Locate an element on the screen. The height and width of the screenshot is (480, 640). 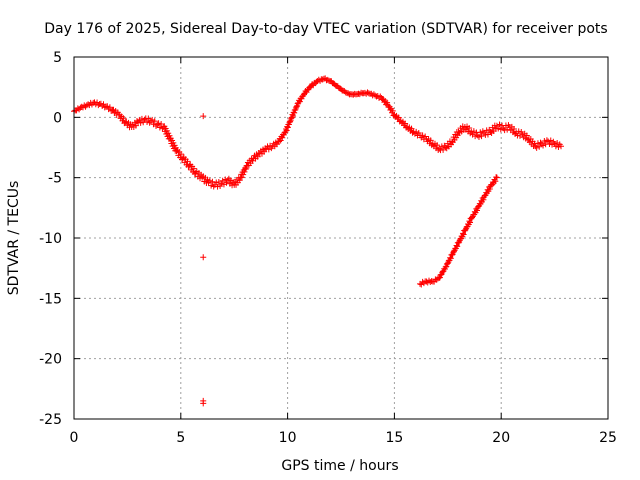
x-axis-label: GPS time / hours is located at coordinates (339, 466).